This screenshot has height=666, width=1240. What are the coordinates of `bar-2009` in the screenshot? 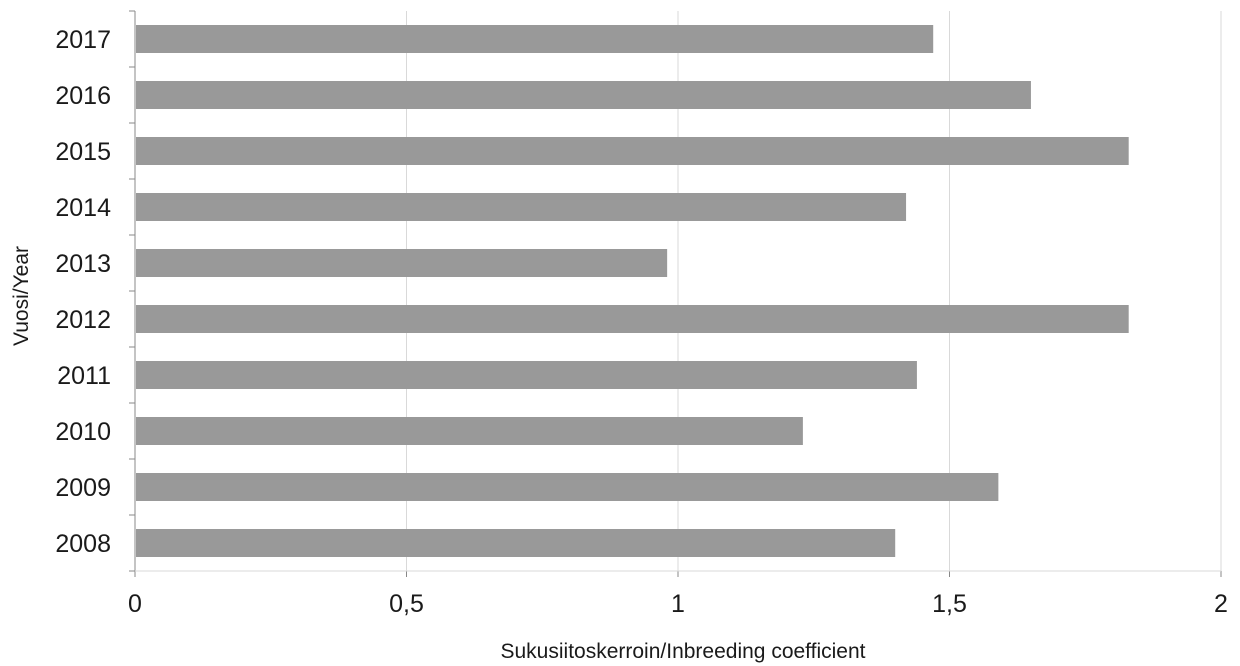 It's located at (567, 487).